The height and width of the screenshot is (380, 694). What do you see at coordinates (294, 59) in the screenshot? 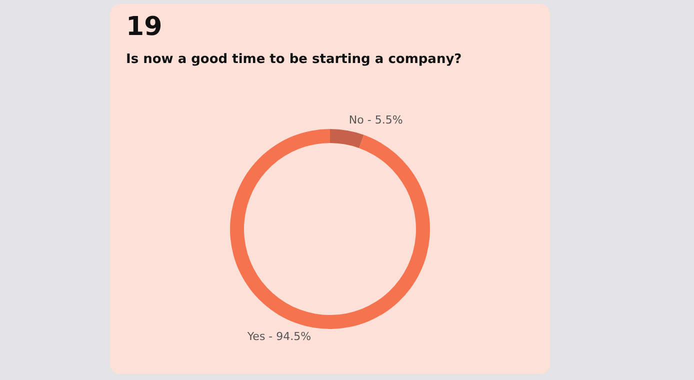
I see `chart-subtitle: Is now a good time to be starting a company?` at bounding box center [294, 59].